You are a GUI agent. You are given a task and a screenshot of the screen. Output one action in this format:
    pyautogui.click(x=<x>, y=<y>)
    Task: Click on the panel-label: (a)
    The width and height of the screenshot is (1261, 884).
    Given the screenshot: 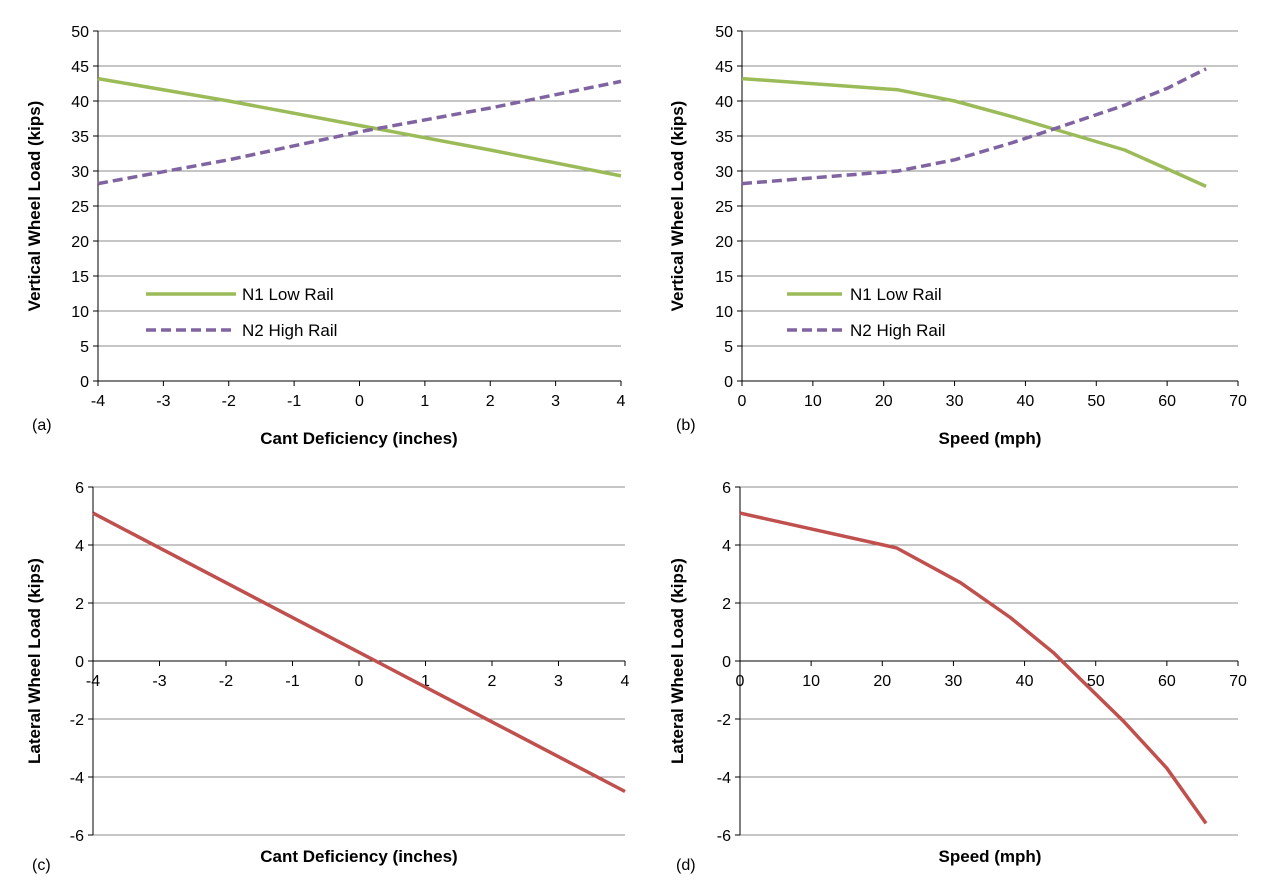 What is the action you would take?
    pyautogui.click(x=42, y=425)
    